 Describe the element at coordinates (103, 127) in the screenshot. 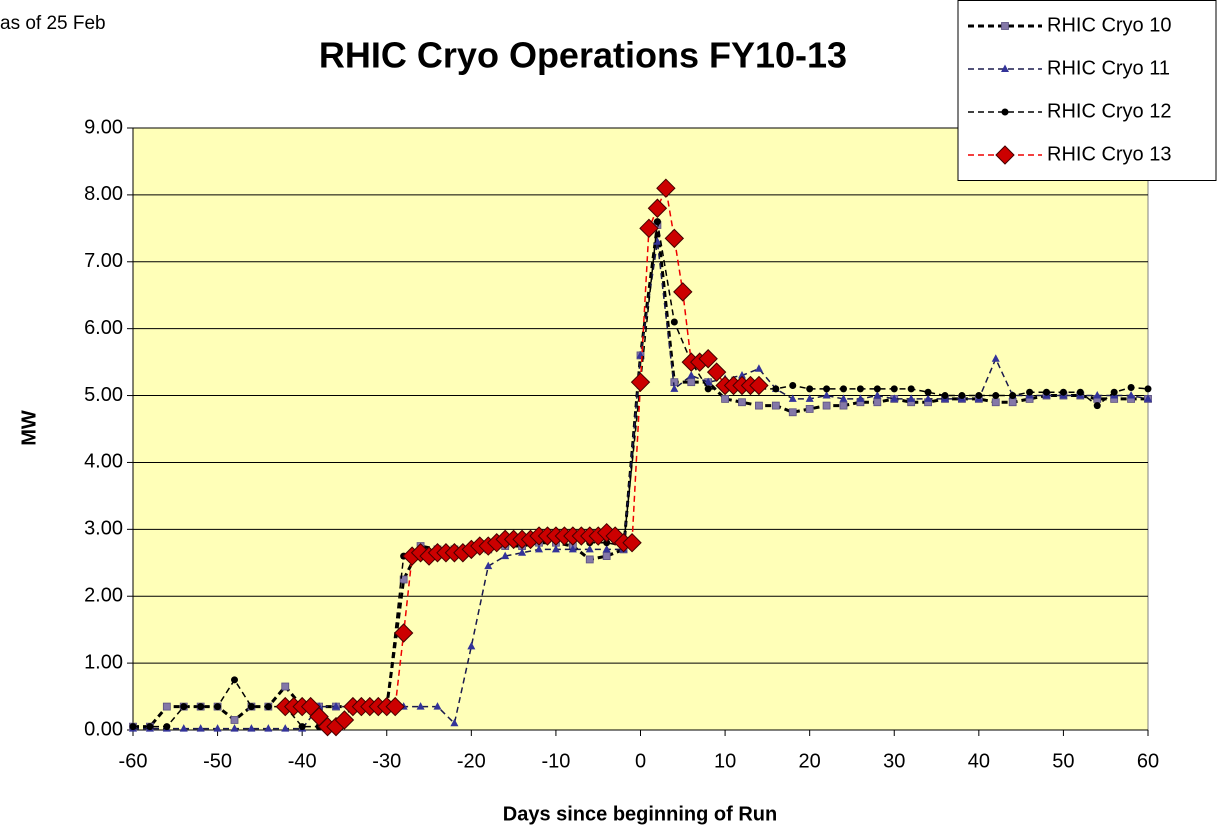

I see `y-tick-label: 9.00` at that location.